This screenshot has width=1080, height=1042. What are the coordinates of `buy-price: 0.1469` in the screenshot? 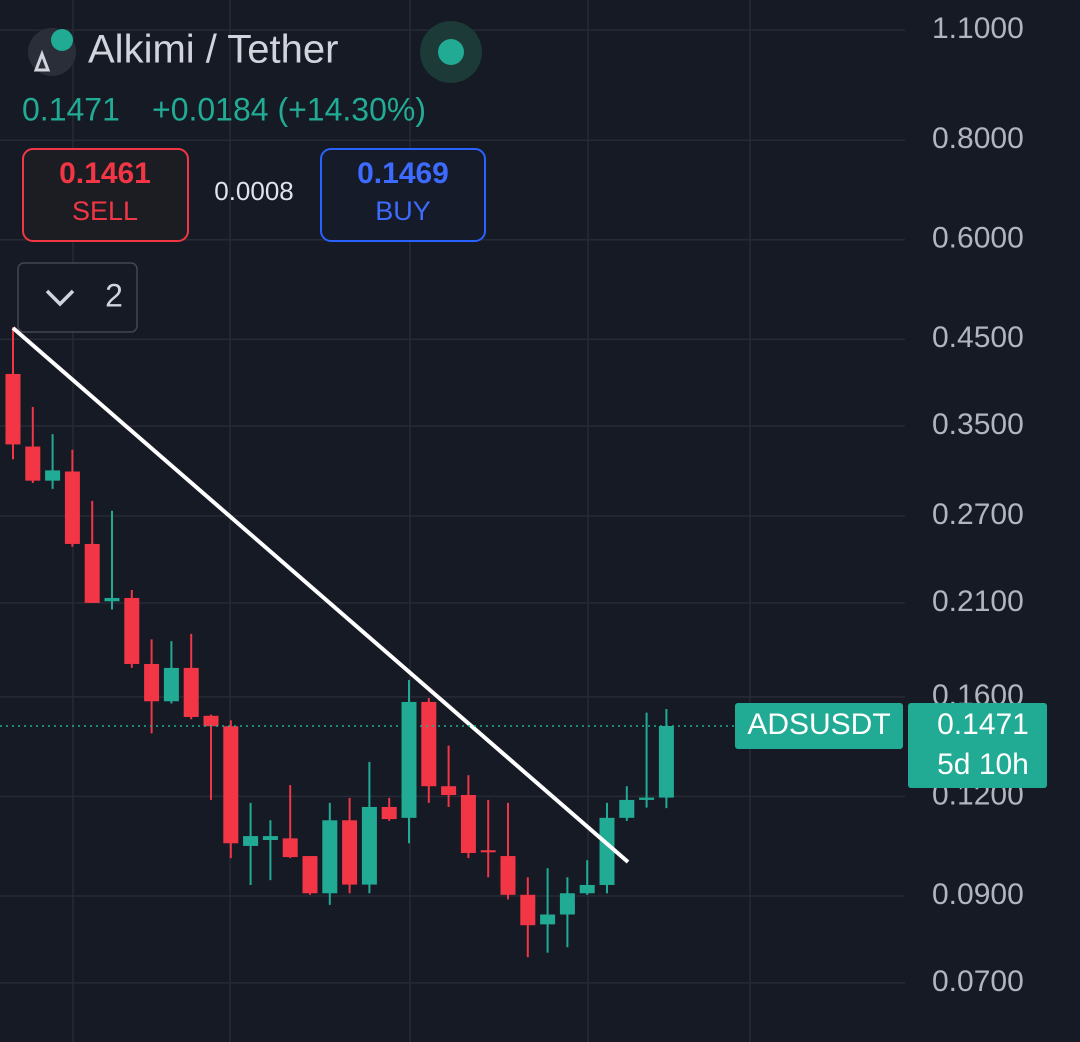 It's located at (403, 173).